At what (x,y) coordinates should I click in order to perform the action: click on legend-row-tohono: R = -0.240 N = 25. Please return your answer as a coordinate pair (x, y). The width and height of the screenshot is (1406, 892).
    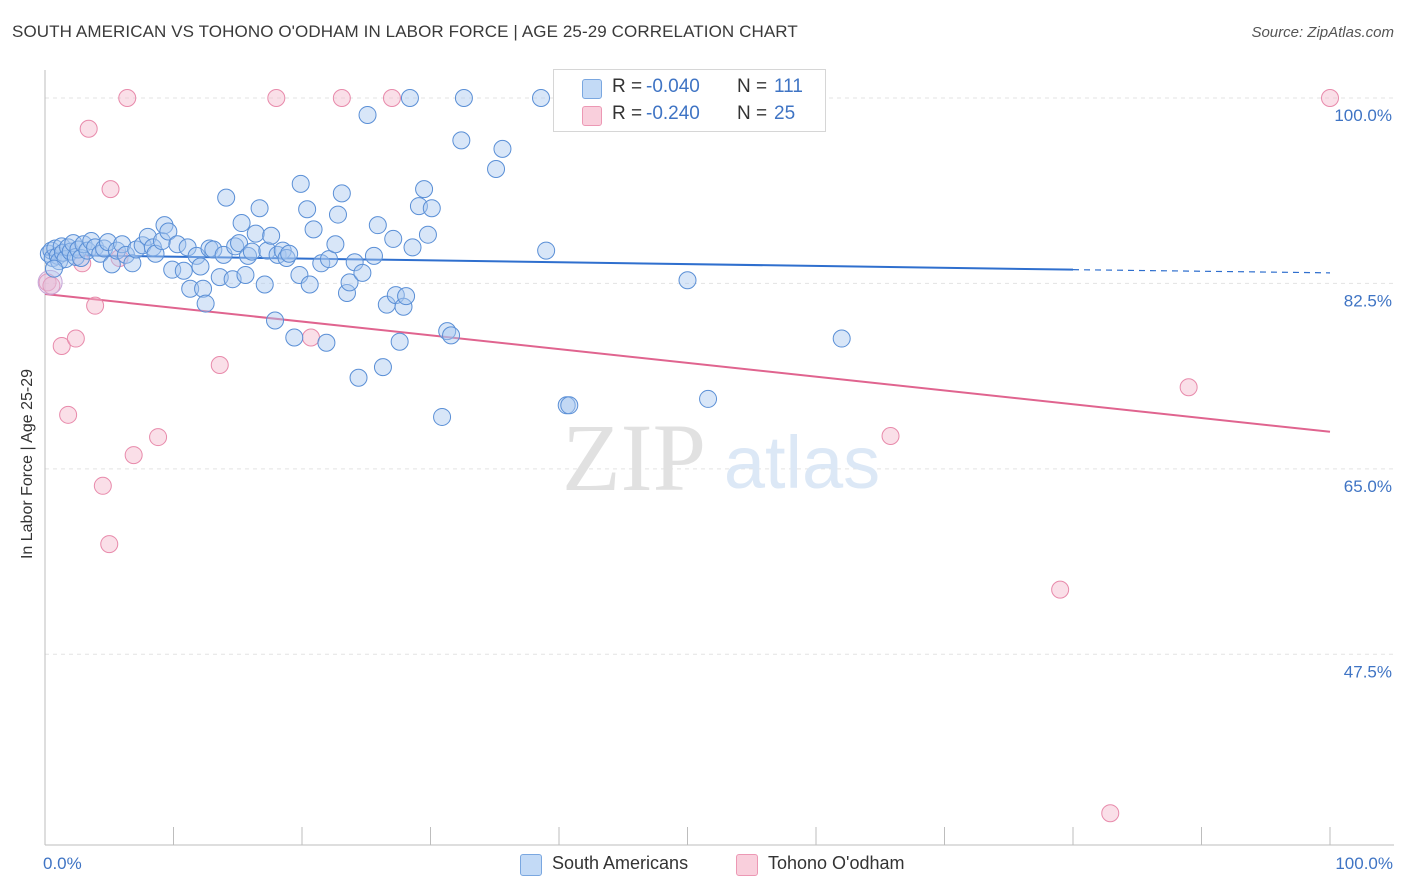
    Looking at the image, I should click on (689, 114).